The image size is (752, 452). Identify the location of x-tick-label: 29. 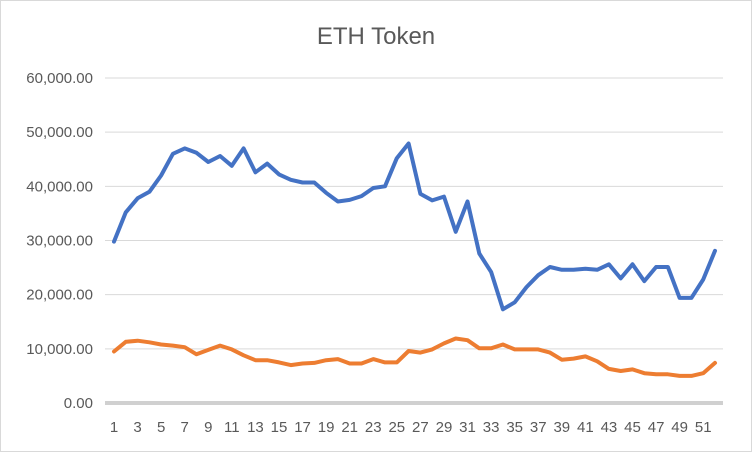
(444, 427).